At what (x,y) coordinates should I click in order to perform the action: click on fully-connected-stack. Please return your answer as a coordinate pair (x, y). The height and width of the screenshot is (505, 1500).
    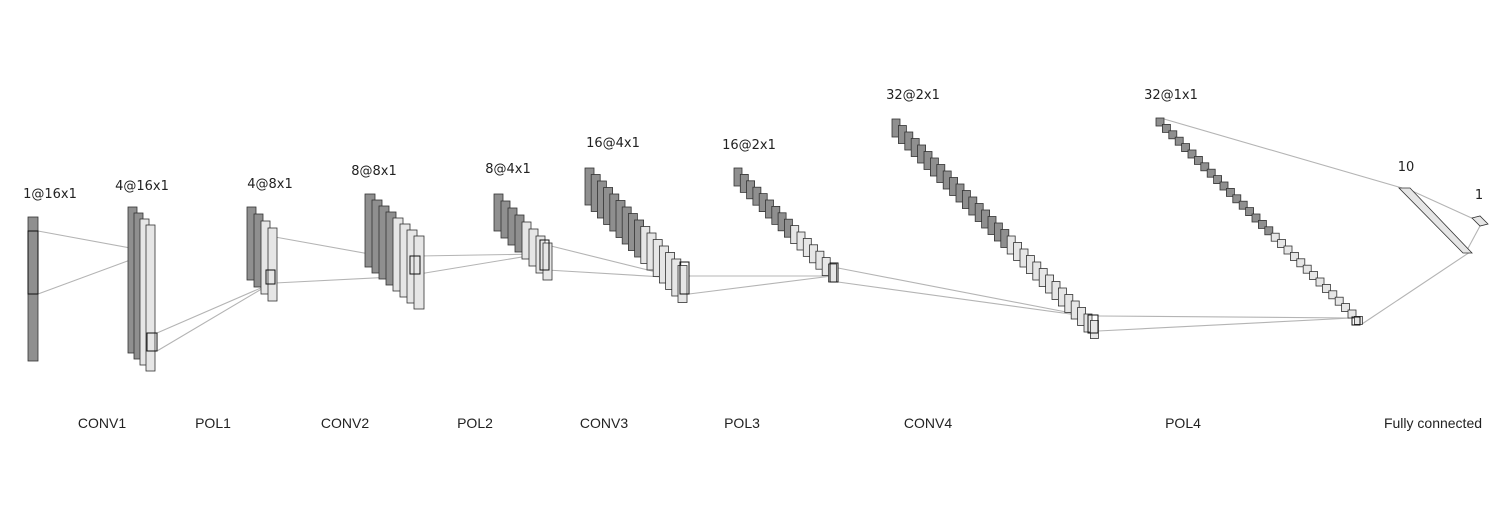
    Looking at the image, I should click on (1443, 220).